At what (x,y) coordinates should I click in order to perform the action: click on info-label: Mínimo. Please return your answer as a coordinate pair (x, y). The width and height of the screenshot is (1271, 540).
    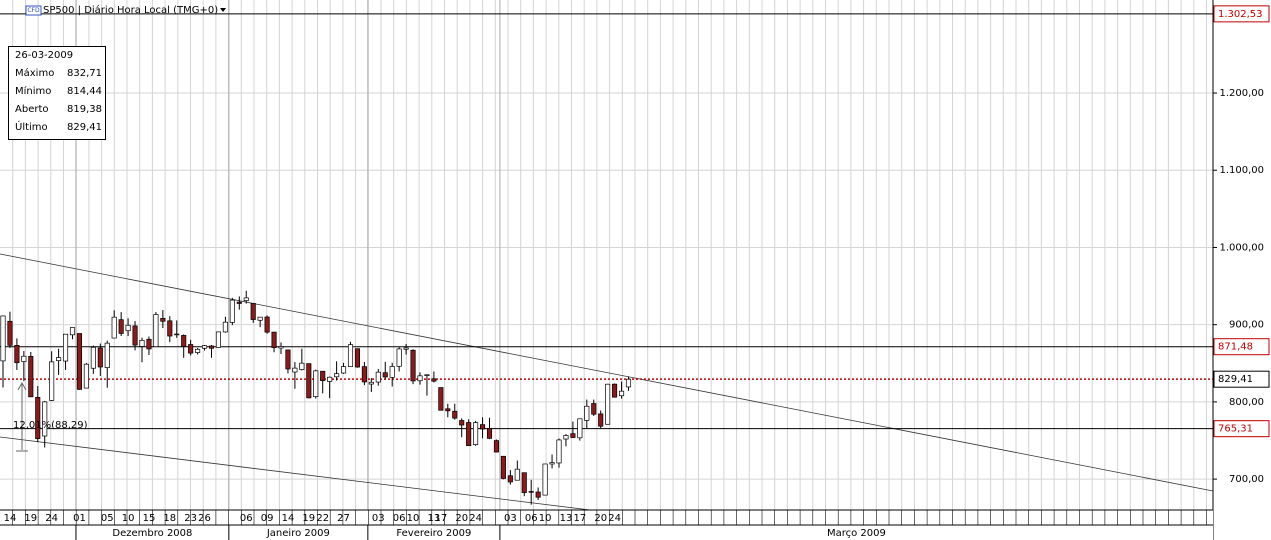
    Looking at the image, I should click on (33, 91).